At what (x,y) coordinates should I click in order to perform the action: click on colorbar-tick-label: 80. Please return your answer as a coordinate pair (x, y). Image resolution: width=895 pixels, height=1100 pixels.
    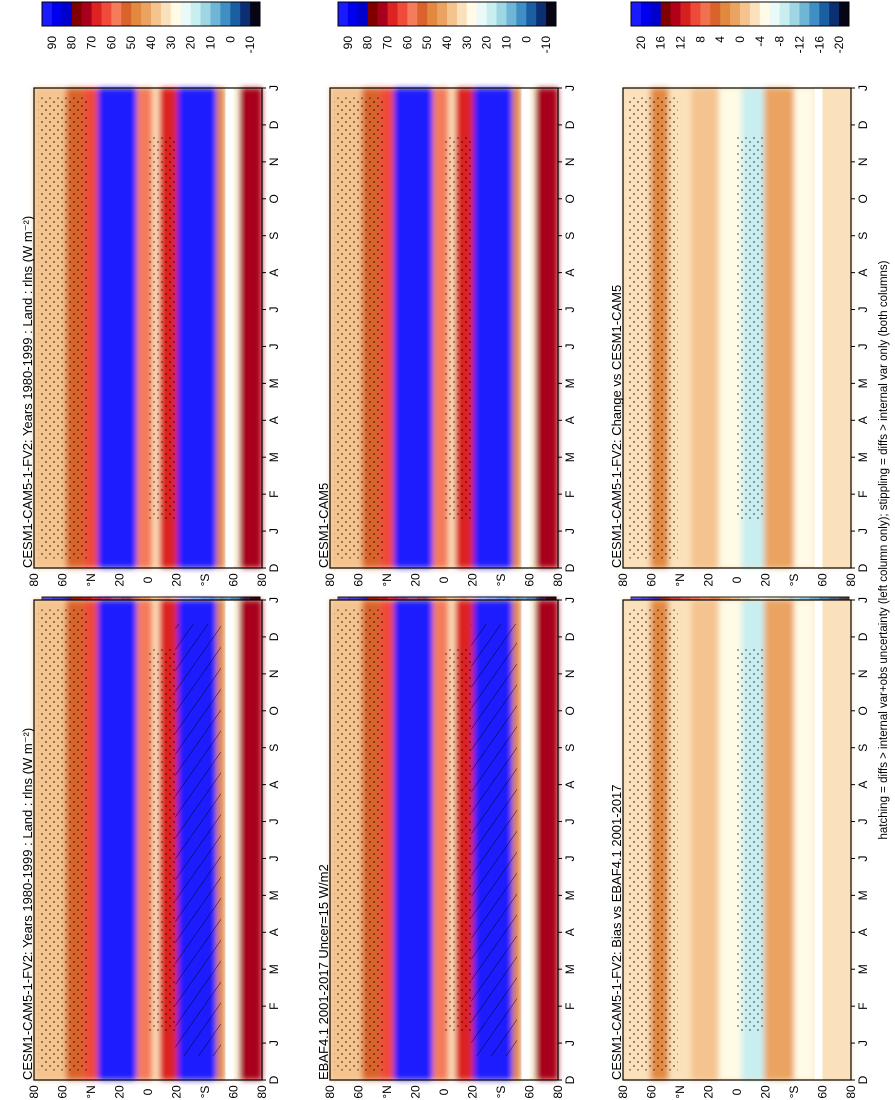
    Looking at the image, I should click on (368, 43).